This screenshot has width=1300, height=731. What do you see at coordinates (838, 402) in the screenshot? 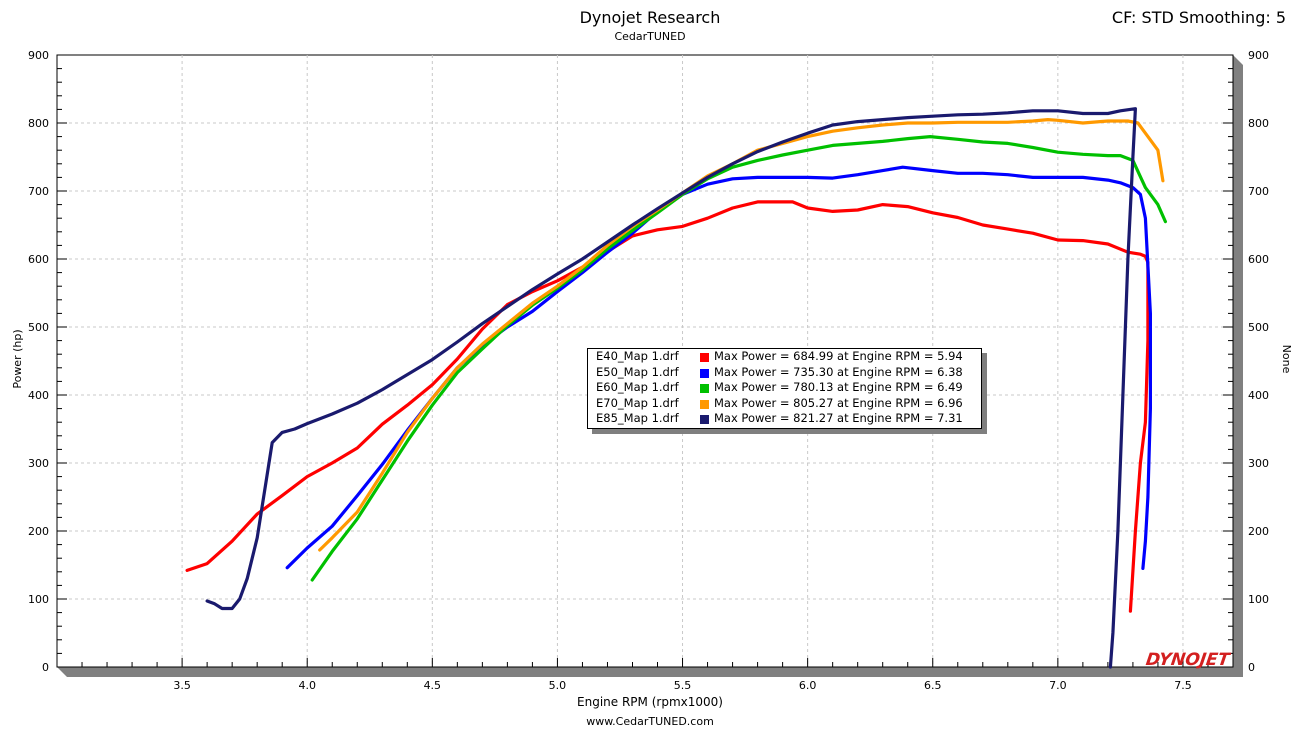
I see `legend-text: Max Power = 805.27 at Engine RPM = 6.96` at bounding box center [838, 402].